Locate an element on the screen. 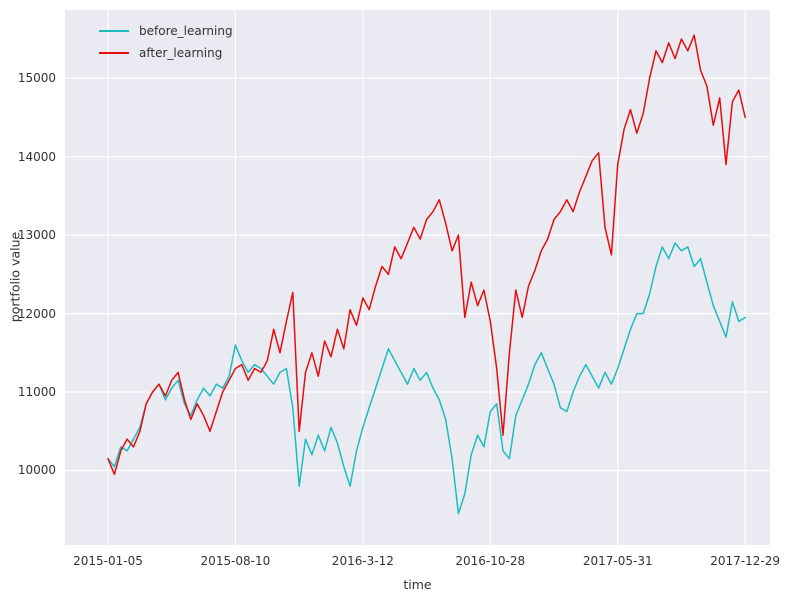  x-axis-label: time is located at coordinates (417, 584).